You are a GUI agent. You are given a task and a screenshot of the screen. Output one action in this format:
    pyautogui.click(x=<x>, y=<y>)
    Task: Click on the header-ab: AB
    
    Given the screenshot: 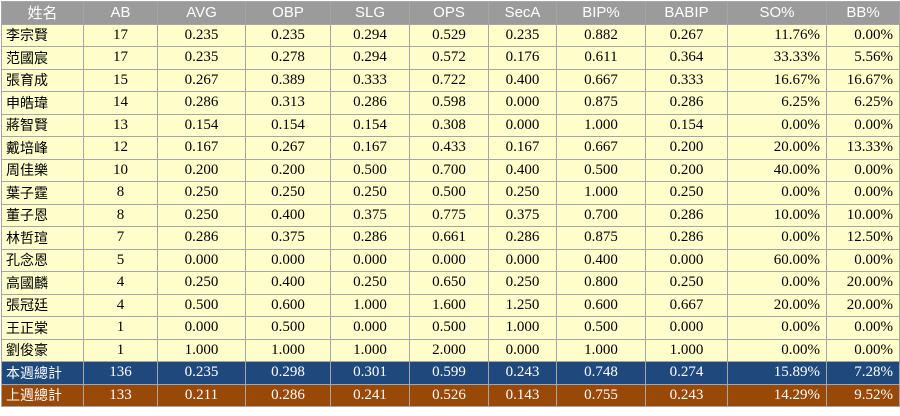 What is the action you would take?
    pyautogui.click(x=120, y=13)
    